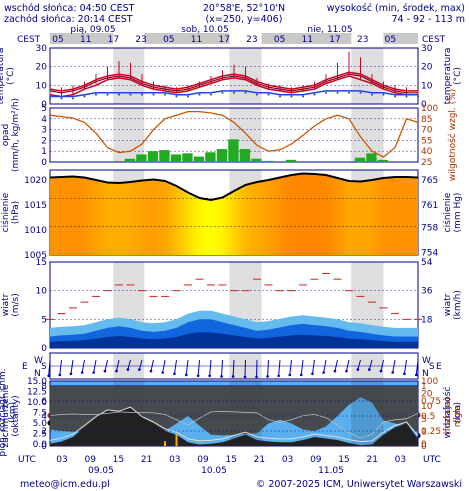 The height and width of the screenshot is (491, 469). Describe the element at coordinates (429, 206) in the screenshot. I see `pressure-mmhg-tick: 761` at that location.